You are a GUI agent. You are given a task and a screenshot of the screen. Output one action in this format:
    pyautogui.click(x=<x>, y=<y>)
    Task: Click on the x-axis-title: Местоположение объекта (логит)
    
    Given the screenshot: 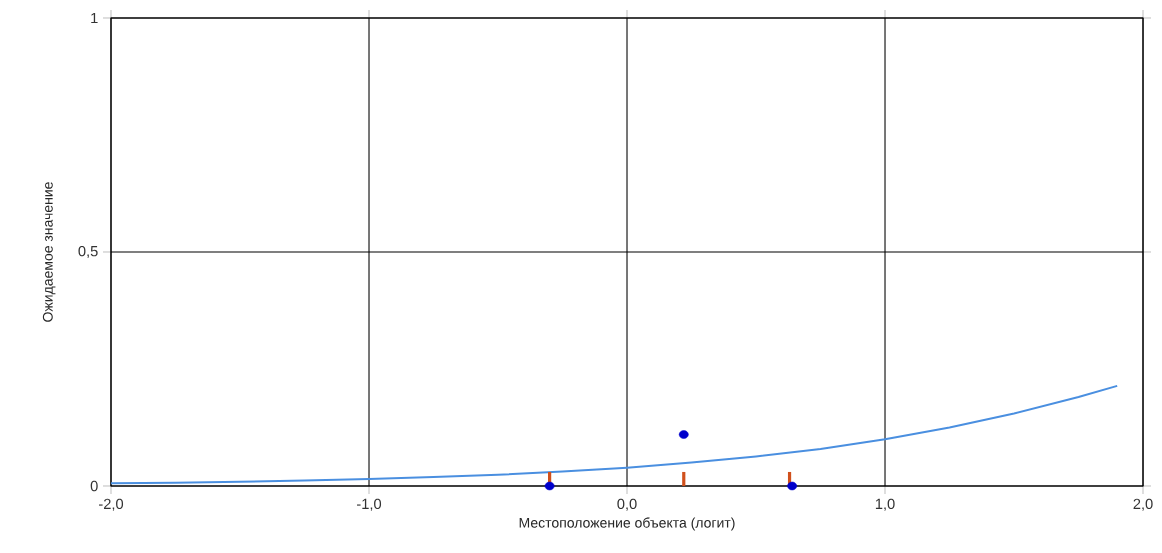 What is the action you would take?
    pyautogui.click(x=627, y=524)
    